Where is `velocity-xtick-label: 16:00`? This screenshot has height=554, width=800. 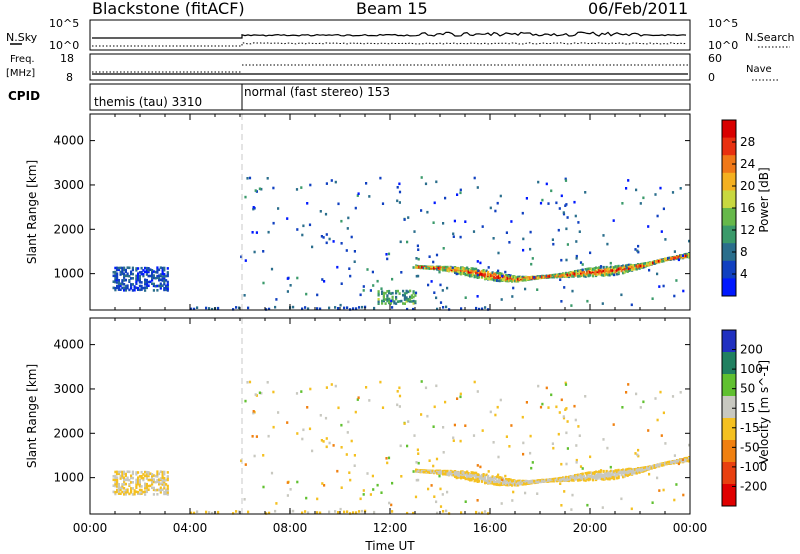 velocity-xtick-label: 16:00 is located at coordinates (490, 528).